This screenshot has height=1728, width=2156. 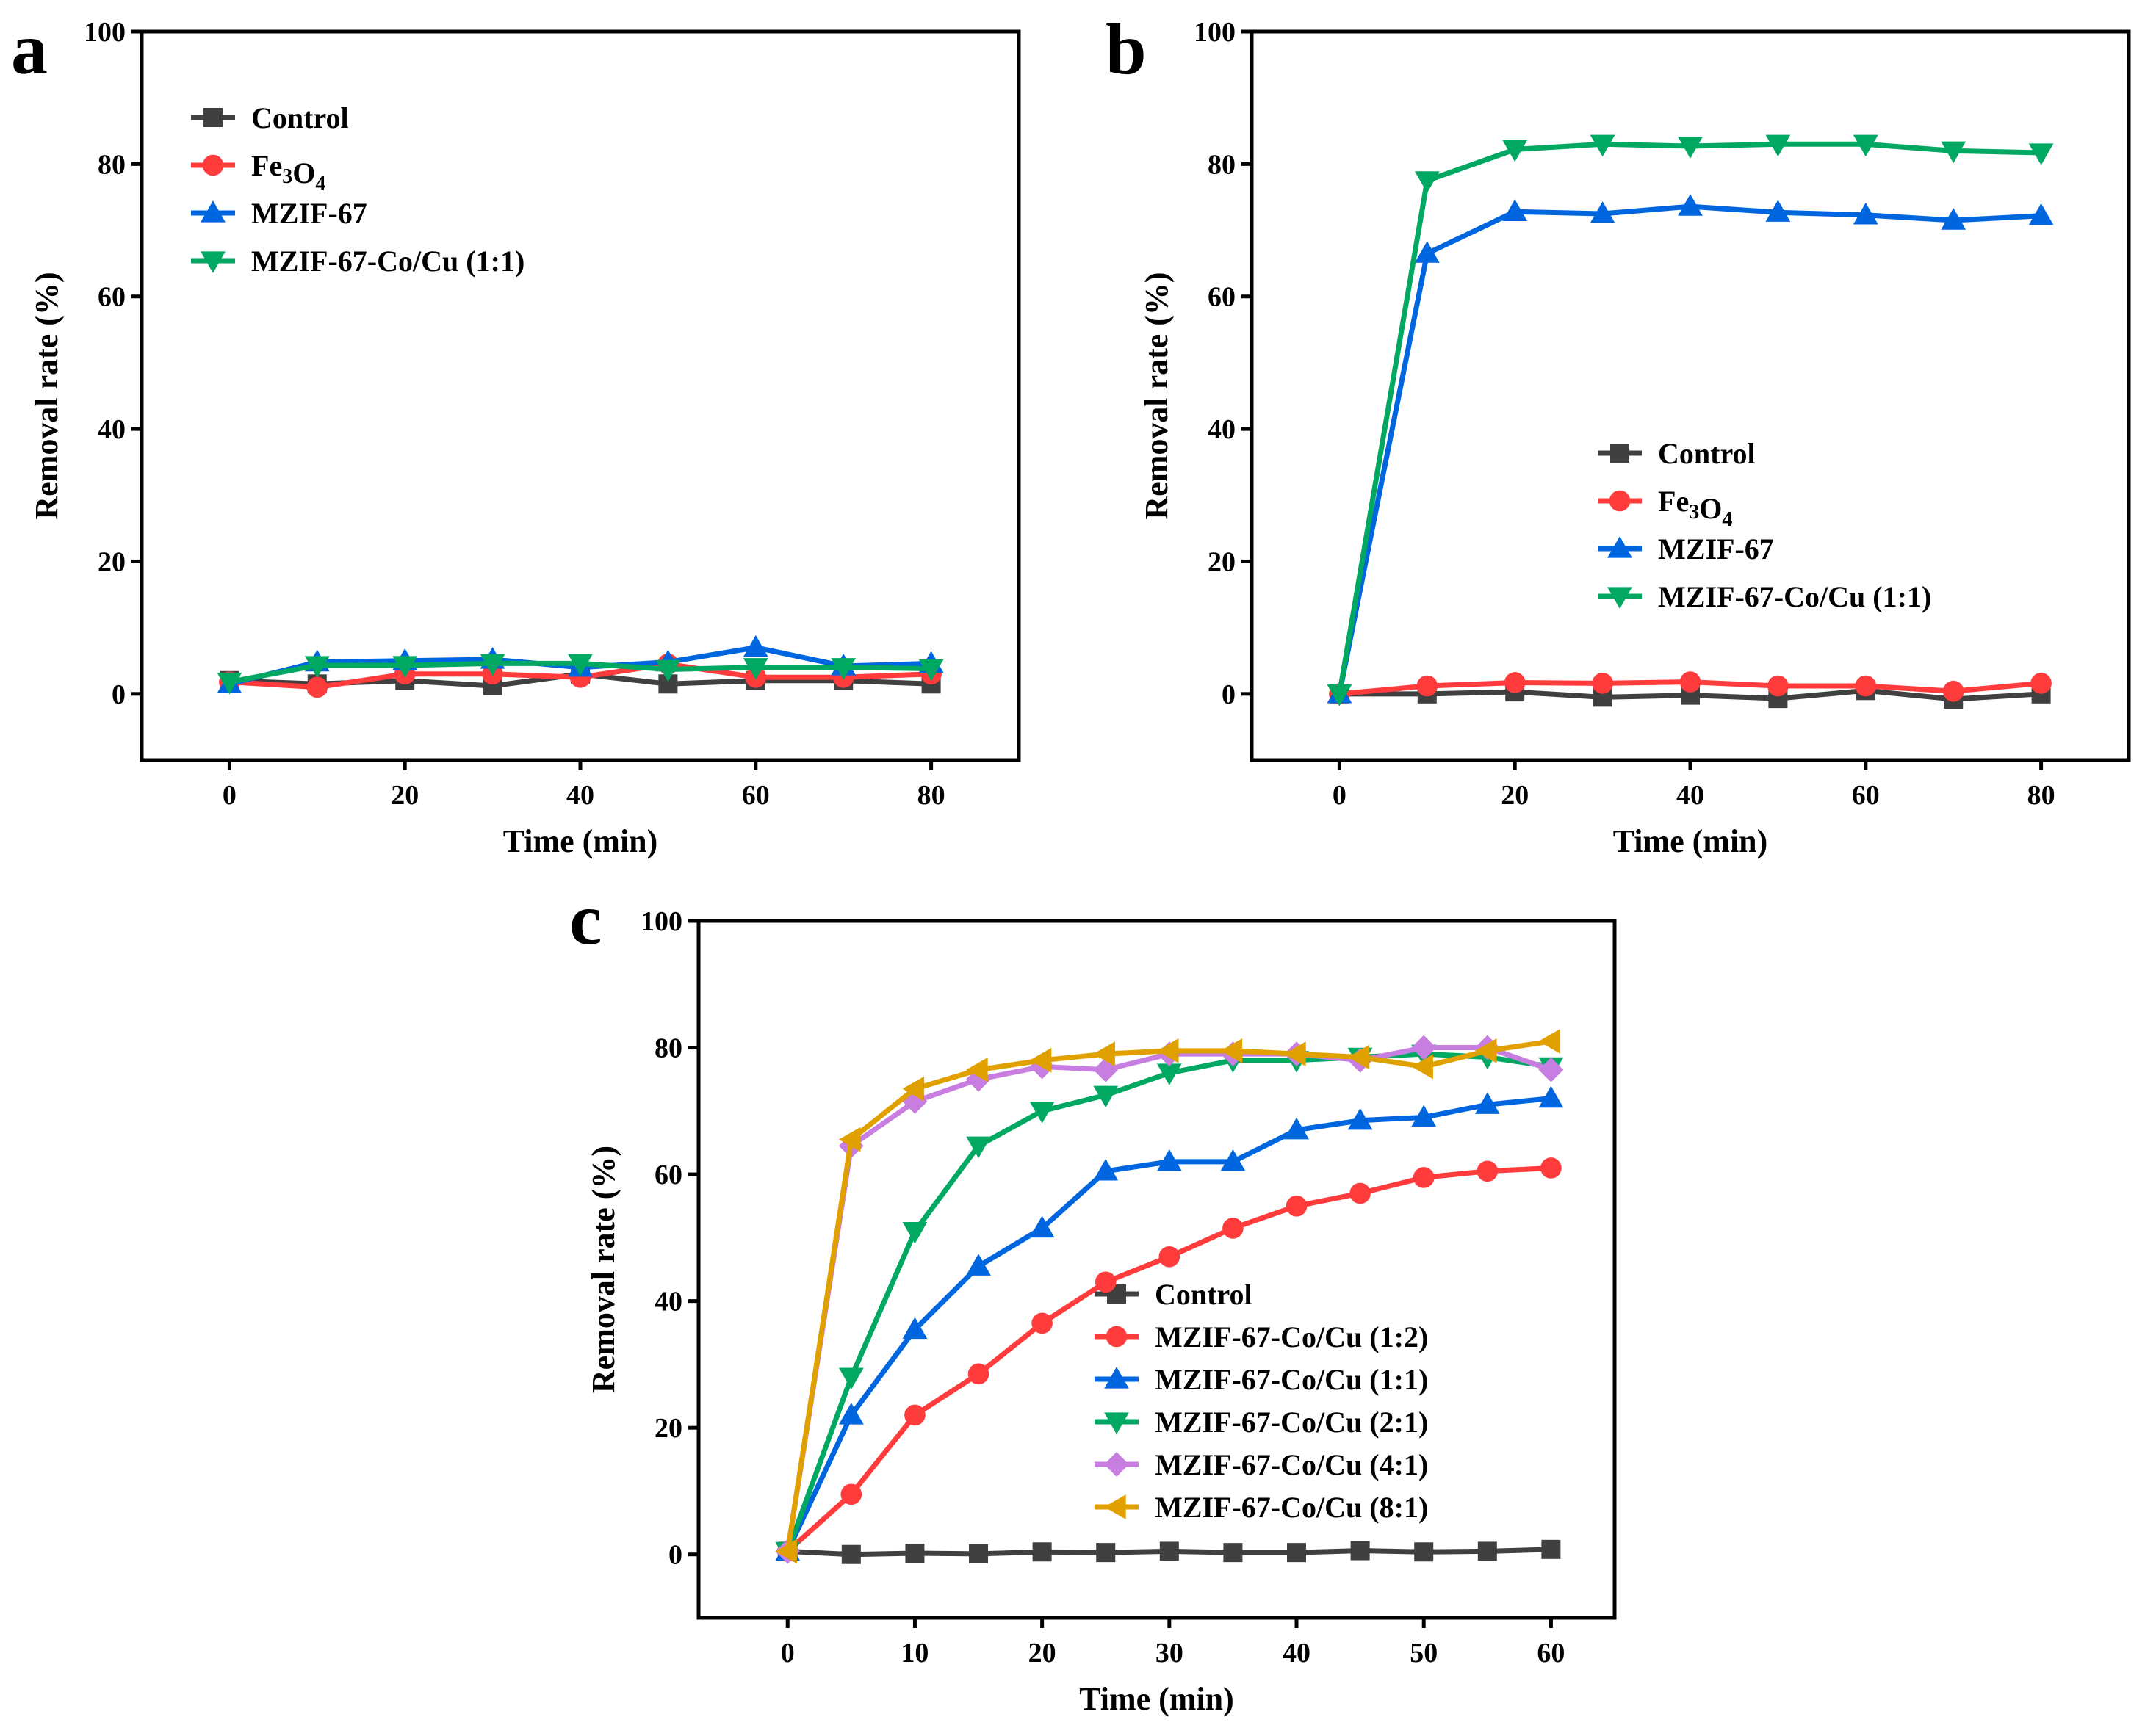 What do you see at coordinates (303, 173) in the screenshot?
I see `text-run: O` at bounding box center [303, 173].